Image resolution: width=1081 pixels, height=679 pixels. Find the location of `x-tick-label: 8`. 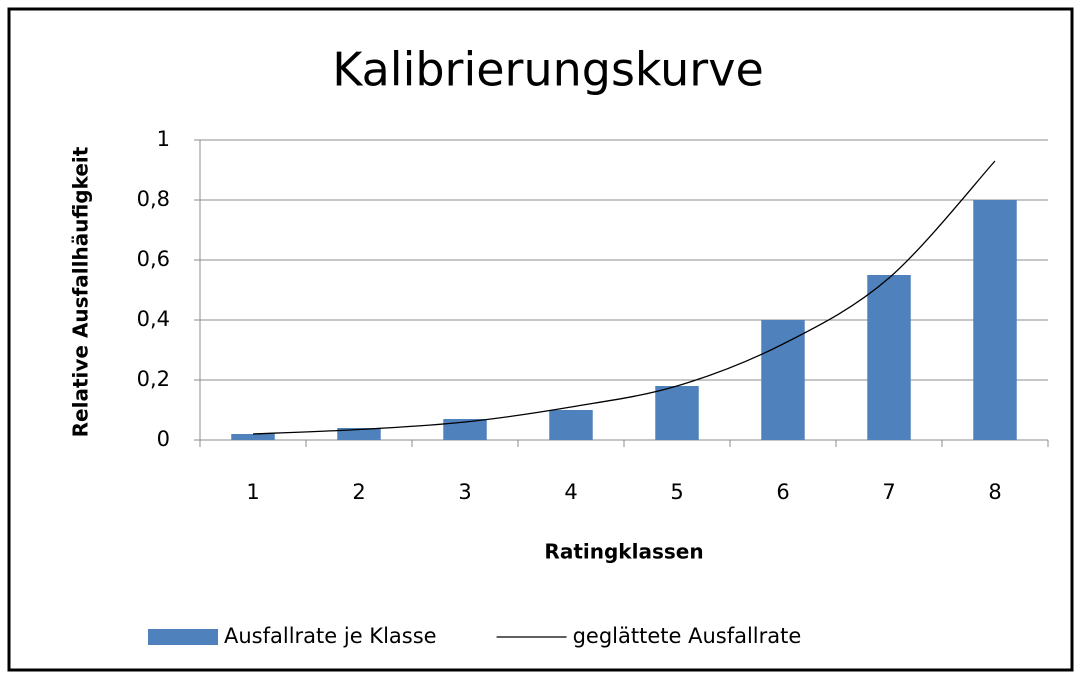

x-tick-label: 8 is located at coordinates (994, 492).